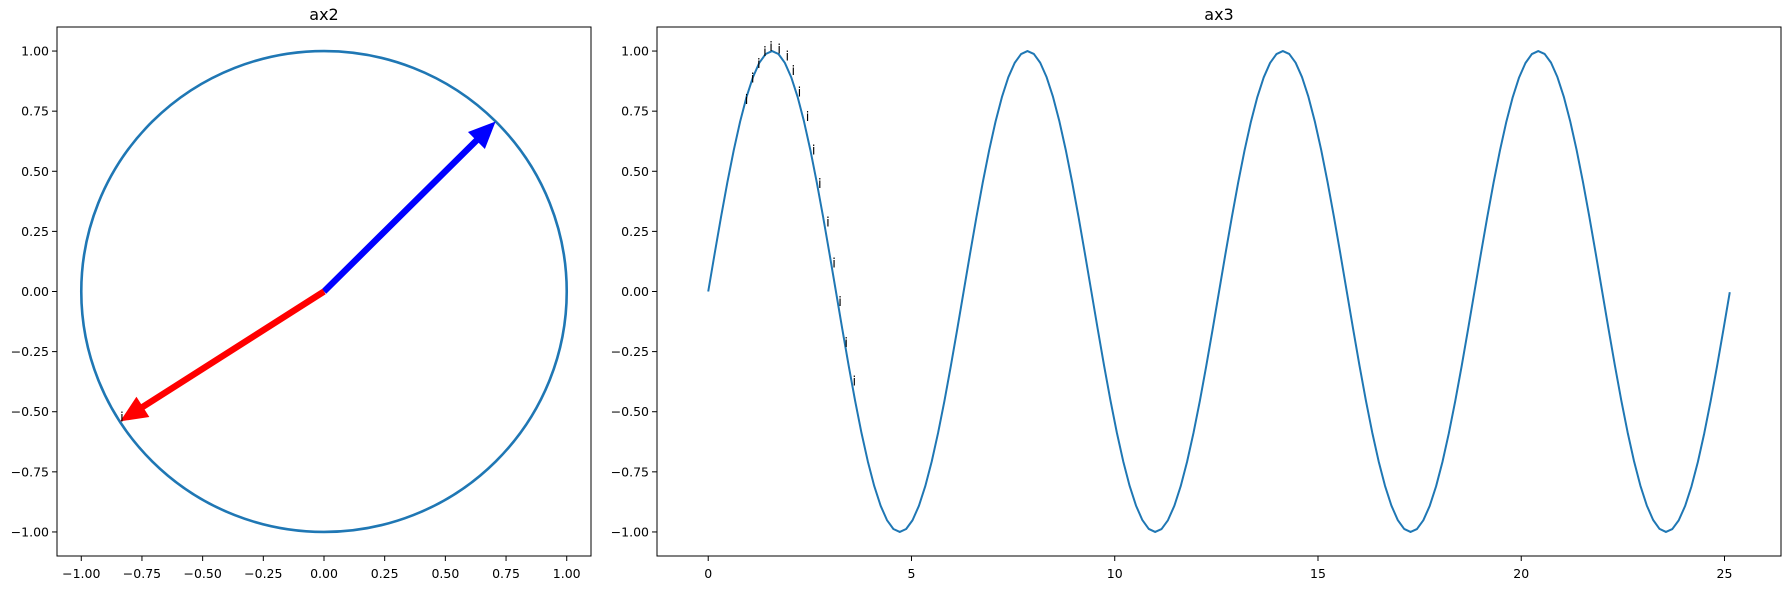 The image size is (1789, 589). What do you see at coordinates (840, 302) in the screenshot?
I see `ax3-annotation-14: i` at bounding box center [840, 302].